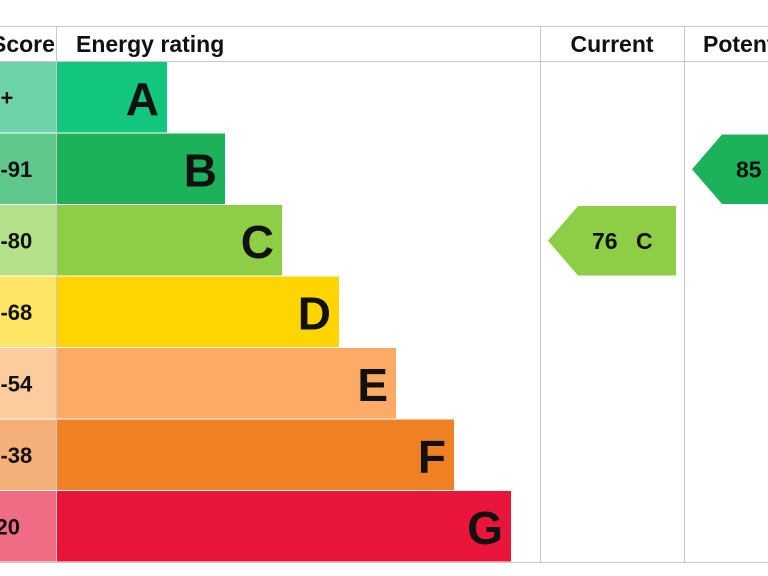  What do you see at coordinates (16, 312) in the screenshot?
I see `score-label: 55-68` at bounding box center [16, 312].